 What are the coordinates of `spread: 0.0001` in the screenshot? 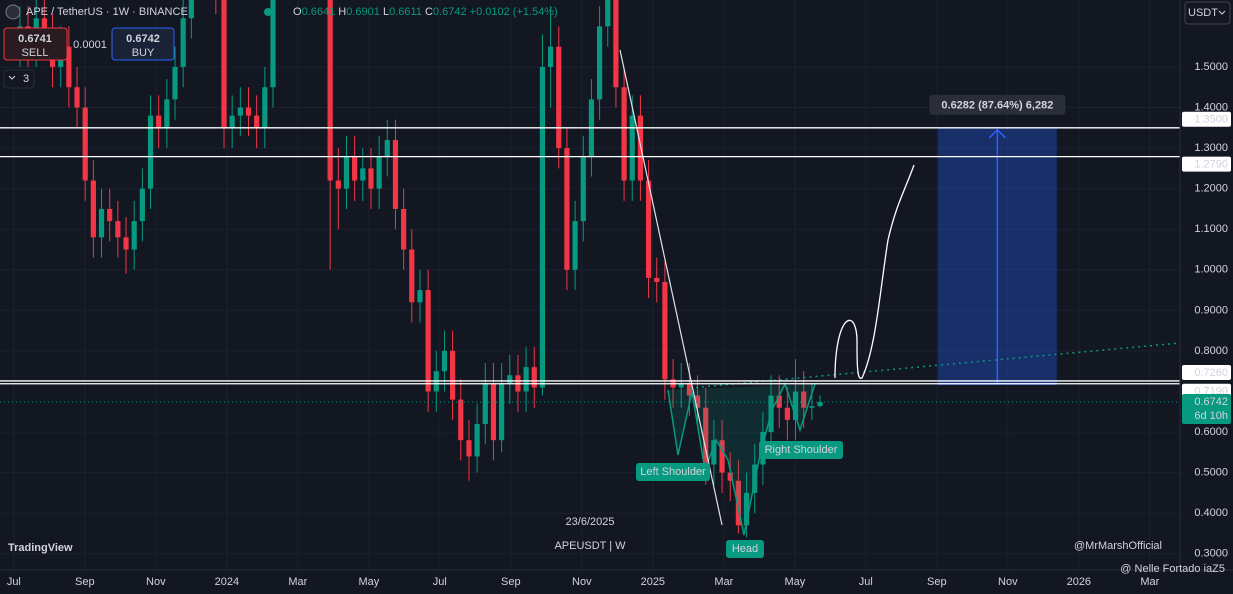 It's located at (90, 45).